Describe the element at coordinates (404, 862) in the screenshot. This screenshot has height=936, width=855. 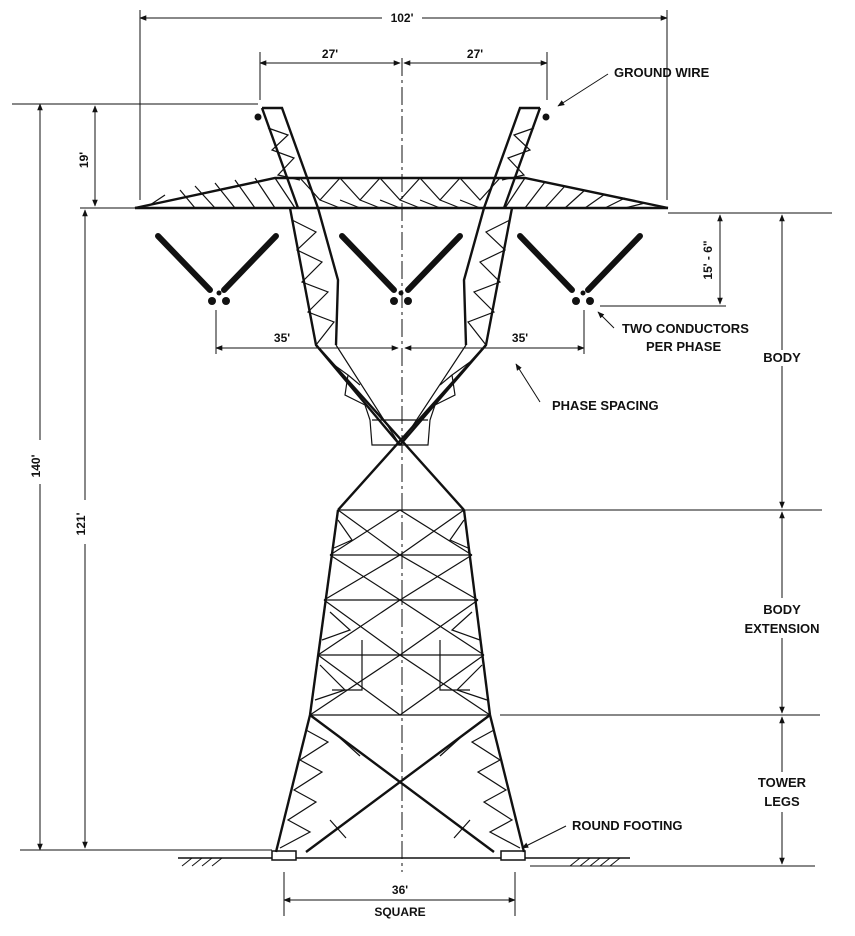
I see `ground-line` at that location.